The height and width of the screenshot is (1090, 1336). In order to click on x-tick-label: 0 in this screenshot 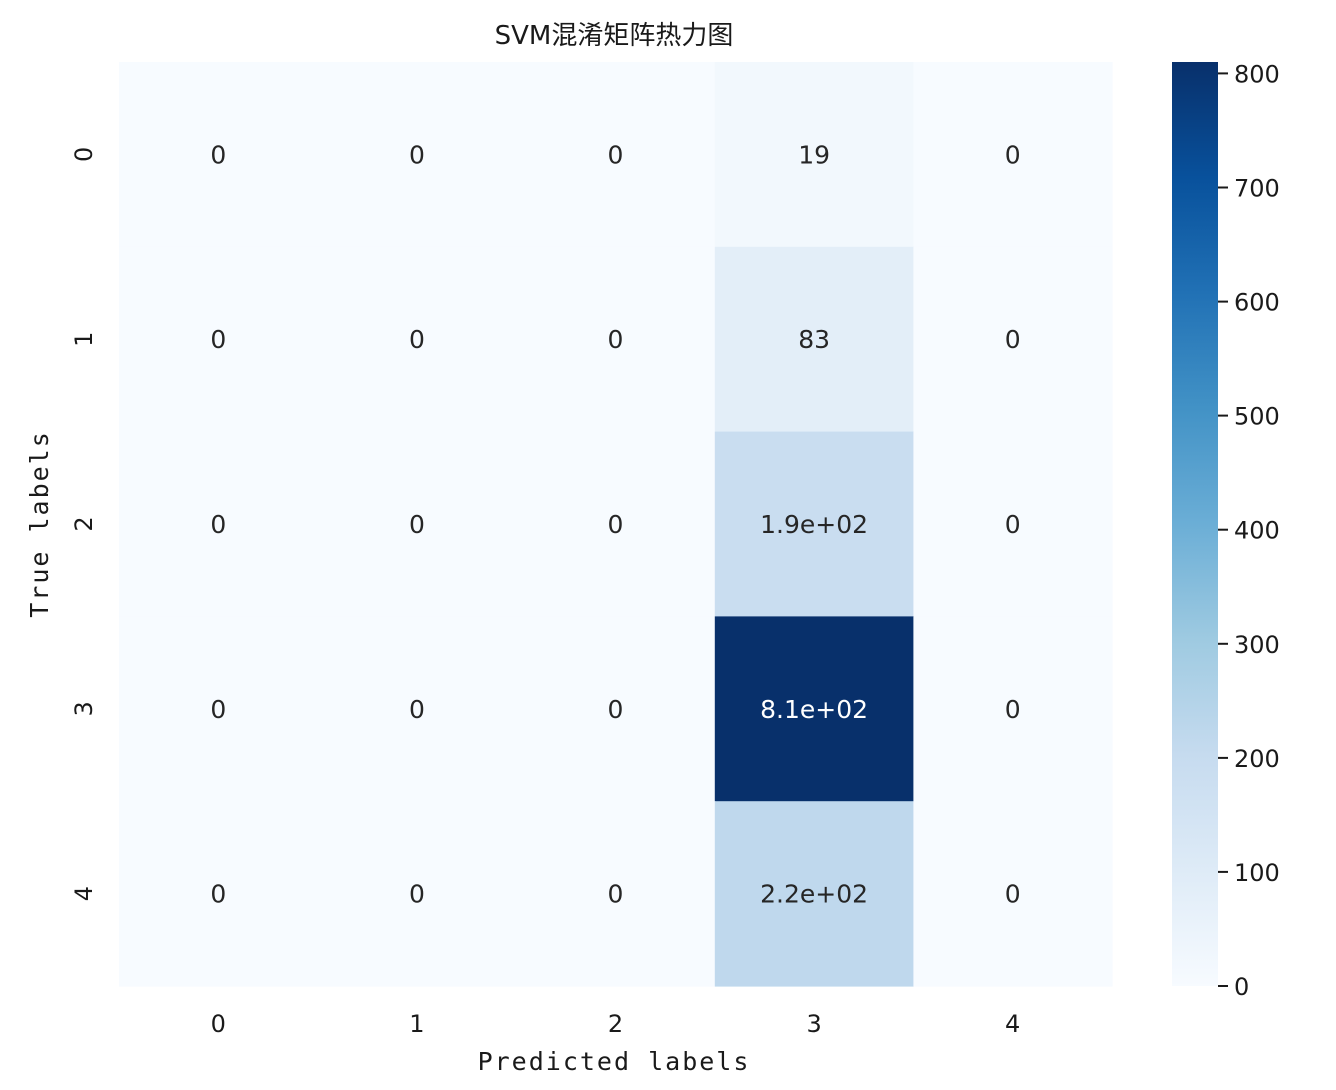, I will do `click(218, 1024)`.